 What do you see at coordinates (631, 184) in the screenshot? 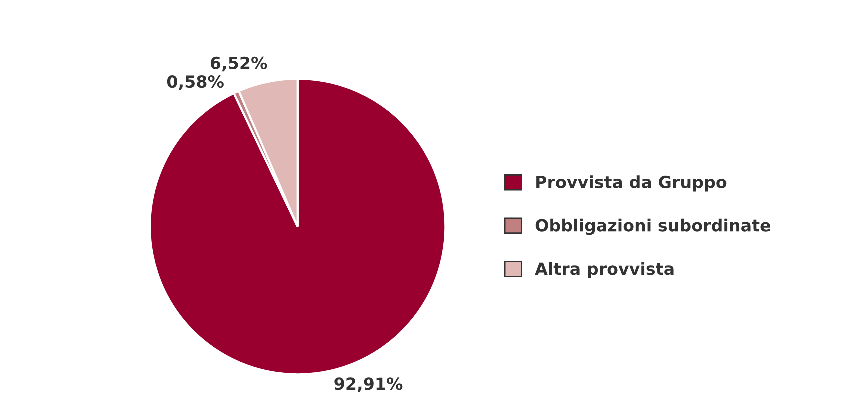
I see `legend-label: Provvista da Gruppo` at bounding box center [631, 184].